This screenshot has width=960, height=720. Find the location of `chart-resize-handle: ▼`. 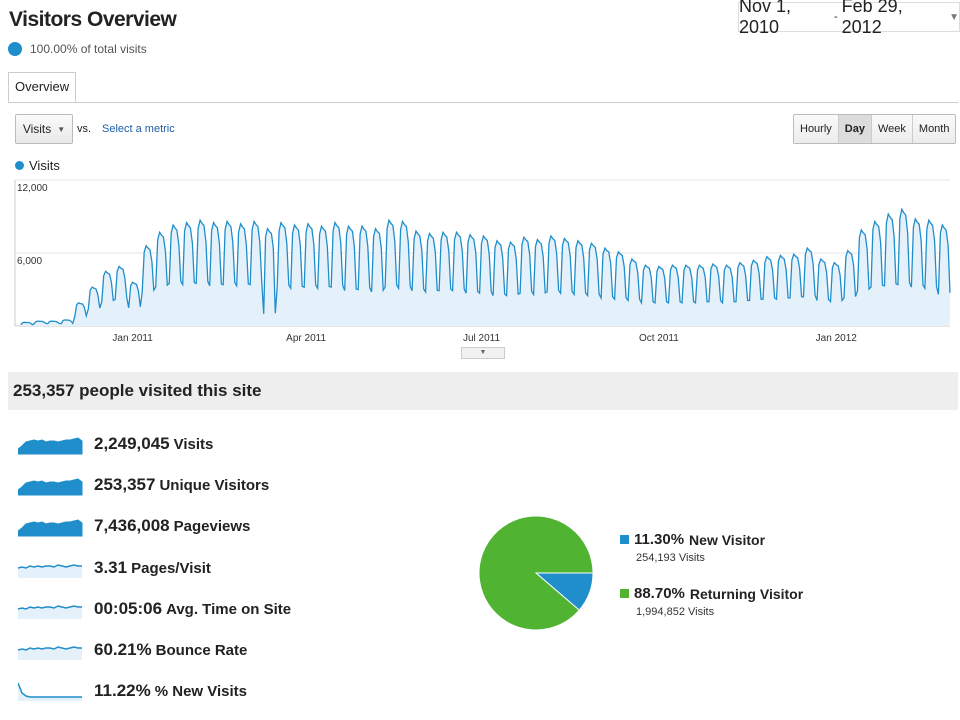

chart-resize-handle: ▼ is located at coordinates (483, 353).